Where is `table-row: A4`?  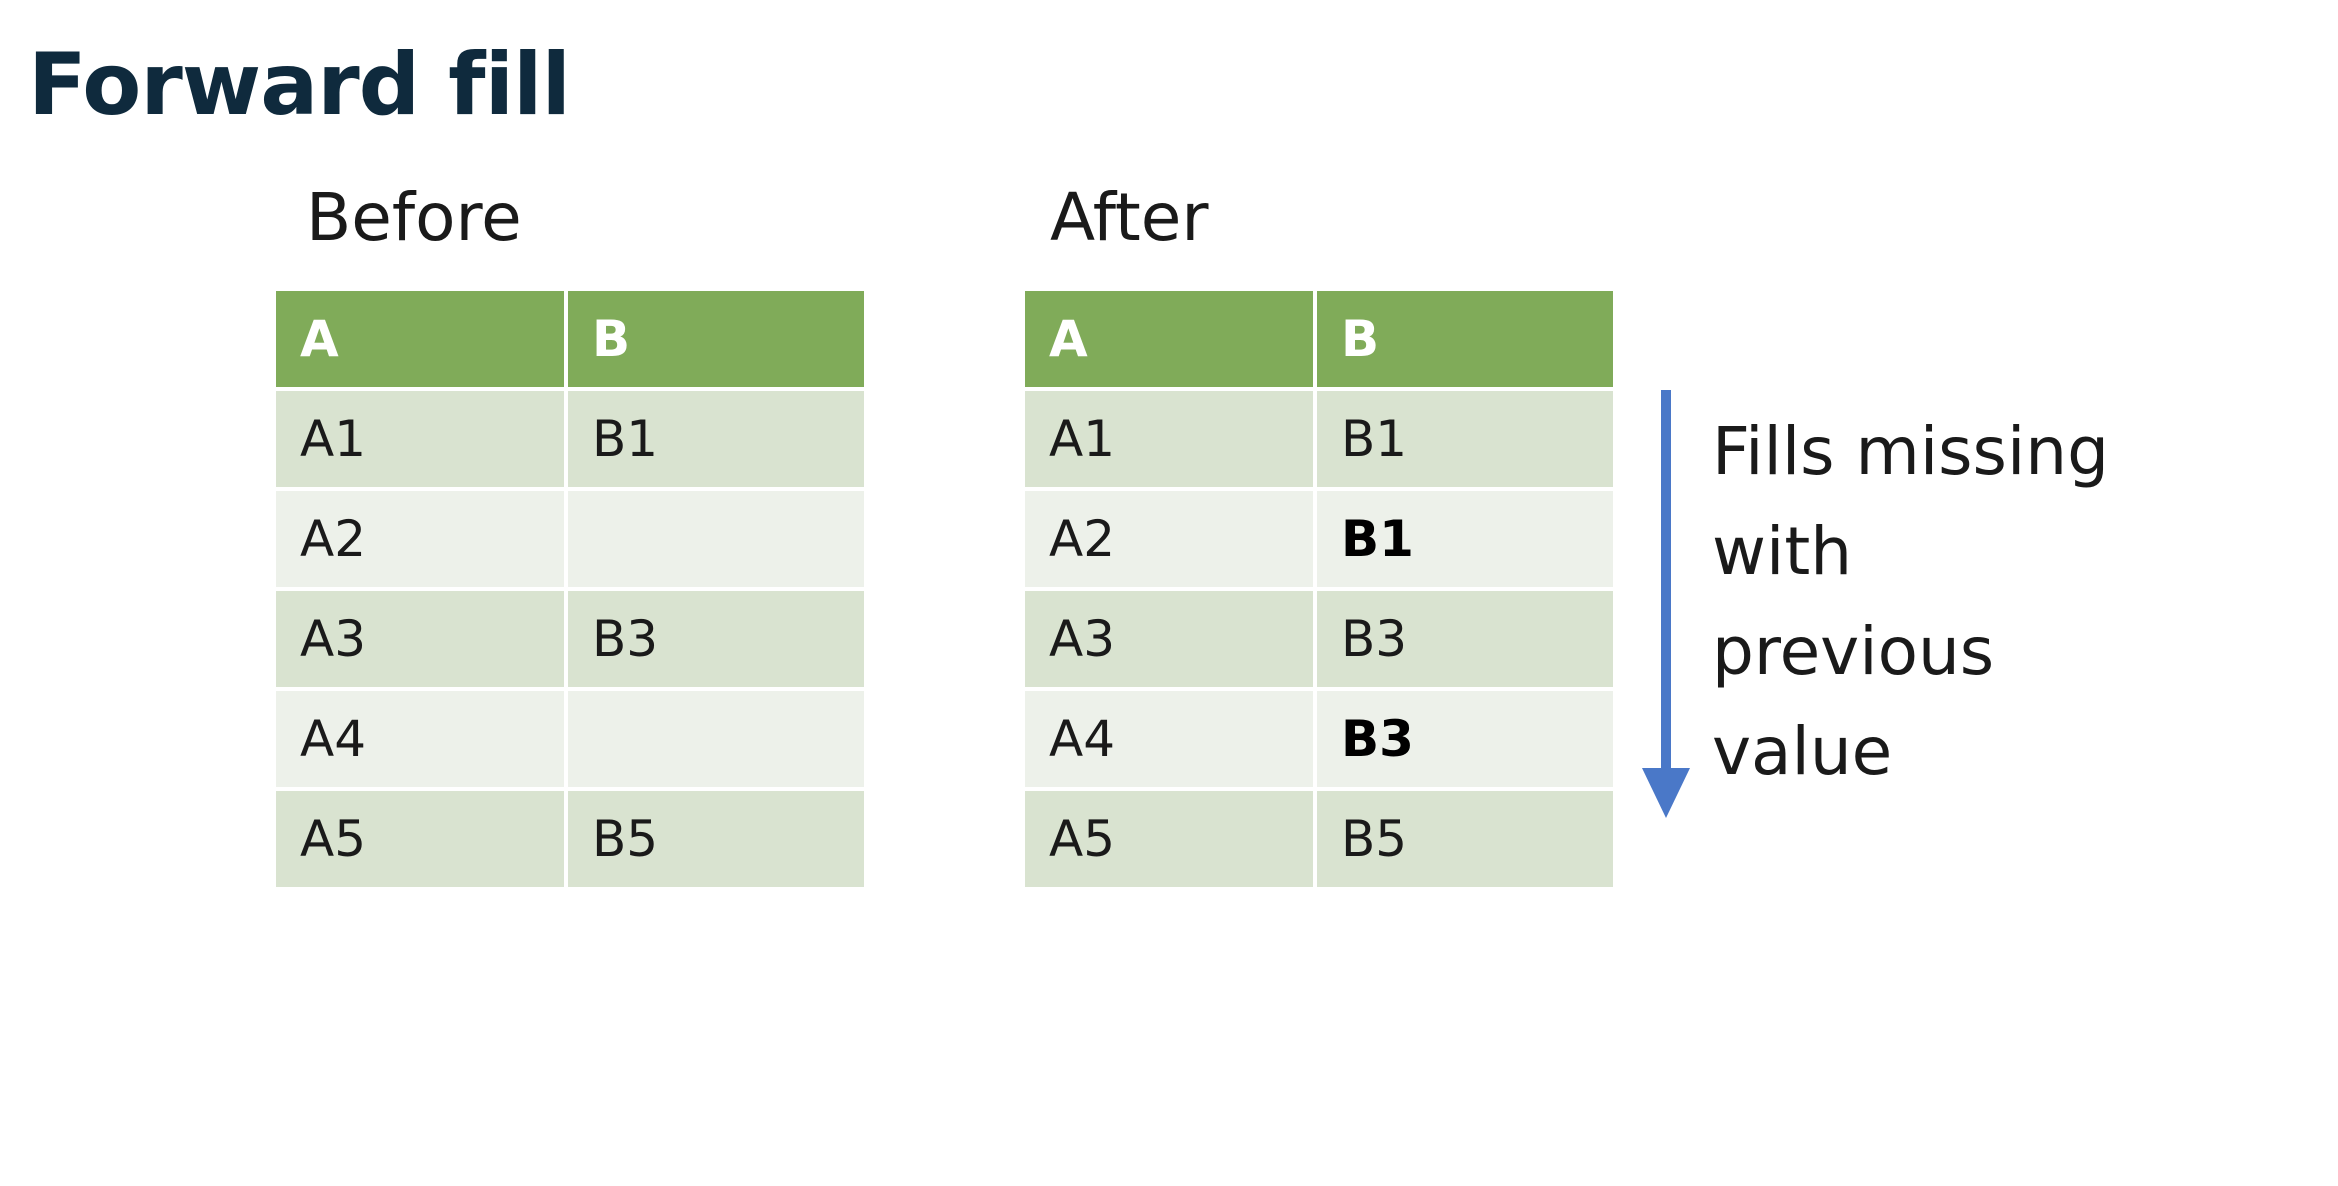 table-row: A4 is located at coordinates (570, 739).